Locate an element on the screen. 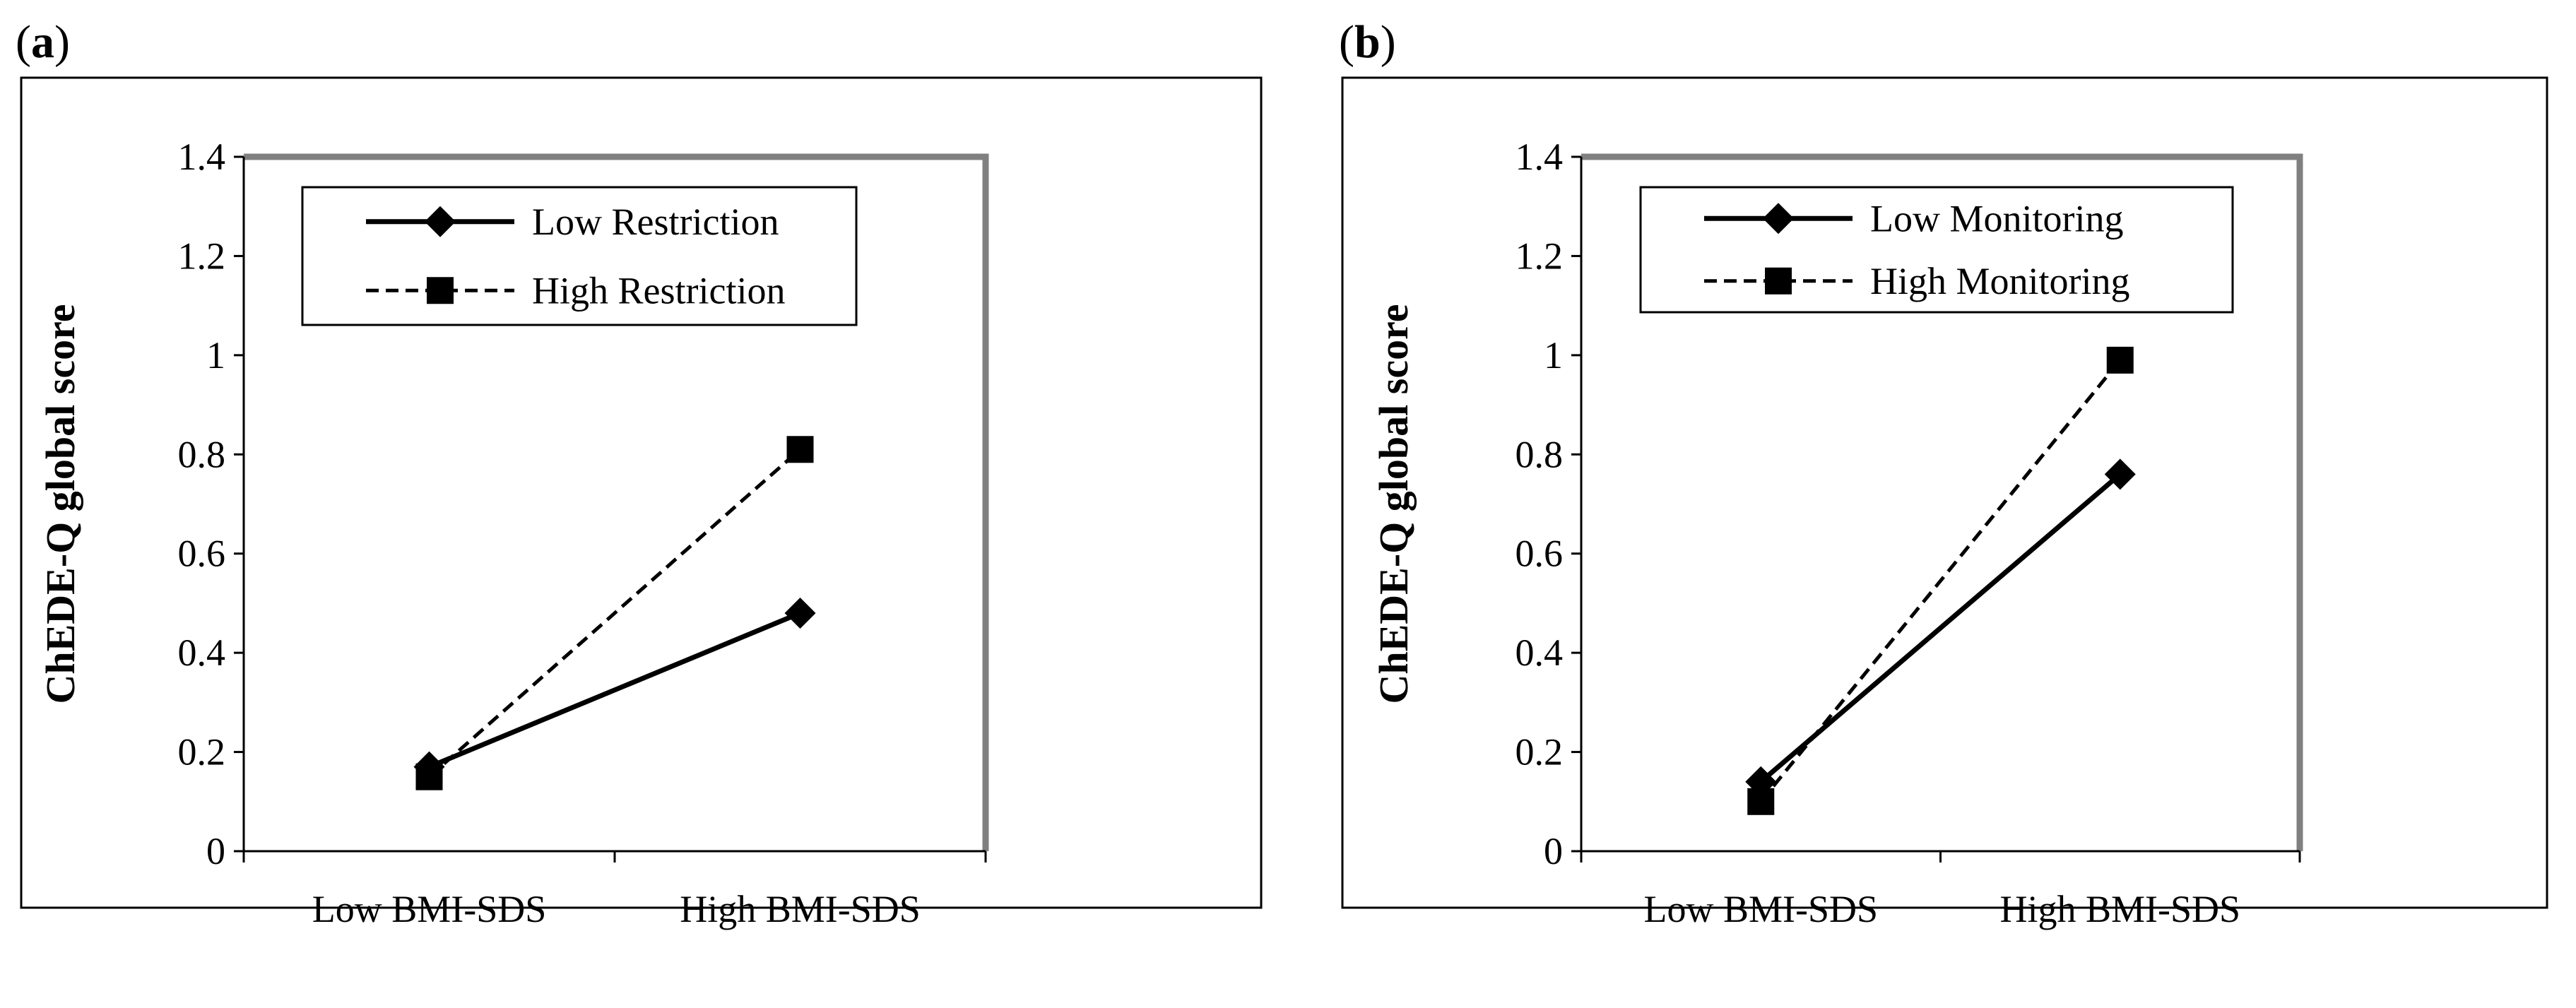 This screenshot has width=2576, height=1008. legend-label: High Monitoring is located at coordinates (2000, 281).